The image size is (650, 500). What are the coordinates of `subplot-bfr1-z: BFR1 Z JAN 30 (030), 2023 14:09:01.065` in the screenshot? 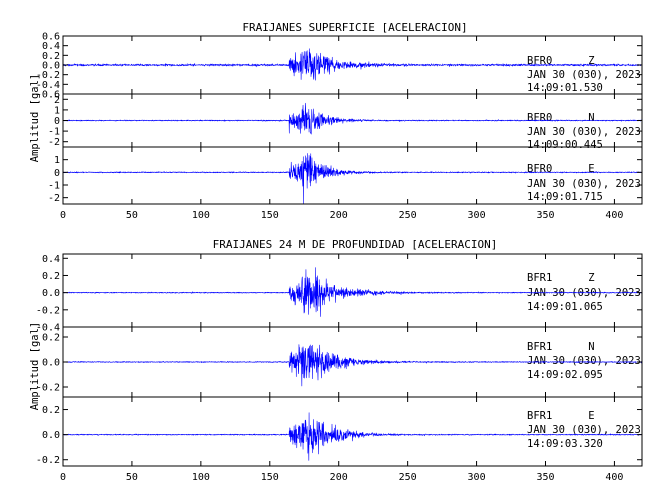 It's located at (584, 292).